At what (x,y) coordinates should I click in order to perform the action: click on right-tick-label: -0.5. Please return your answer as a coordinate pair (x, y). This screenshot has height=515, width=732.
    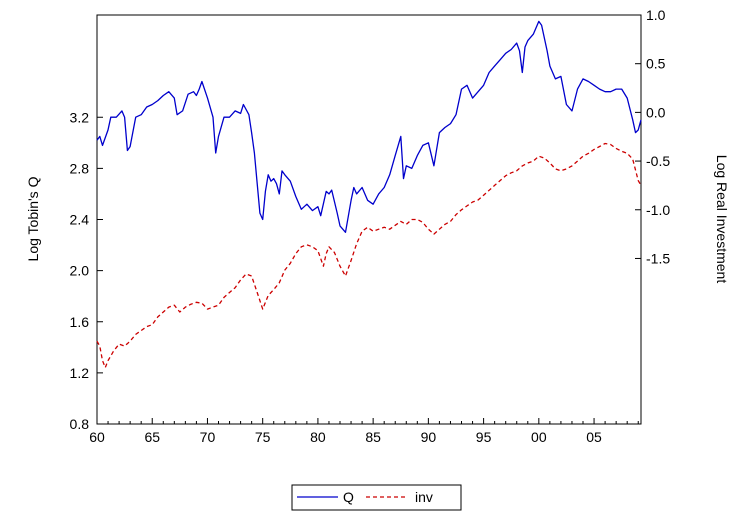
    Looking at the image, I should click on (658, 161).